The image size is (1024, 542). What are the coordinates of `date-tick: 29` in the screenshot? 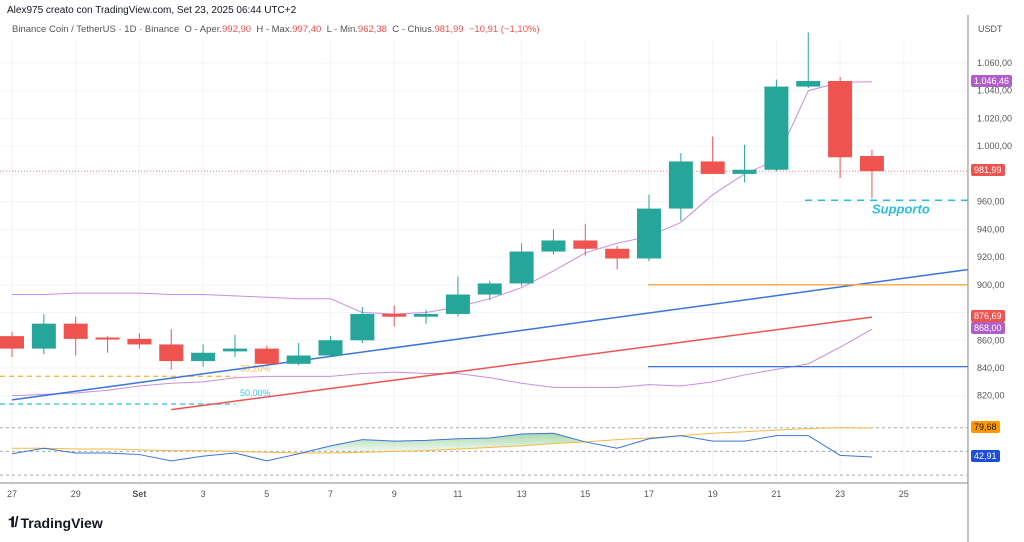 It's located at (76, 494).